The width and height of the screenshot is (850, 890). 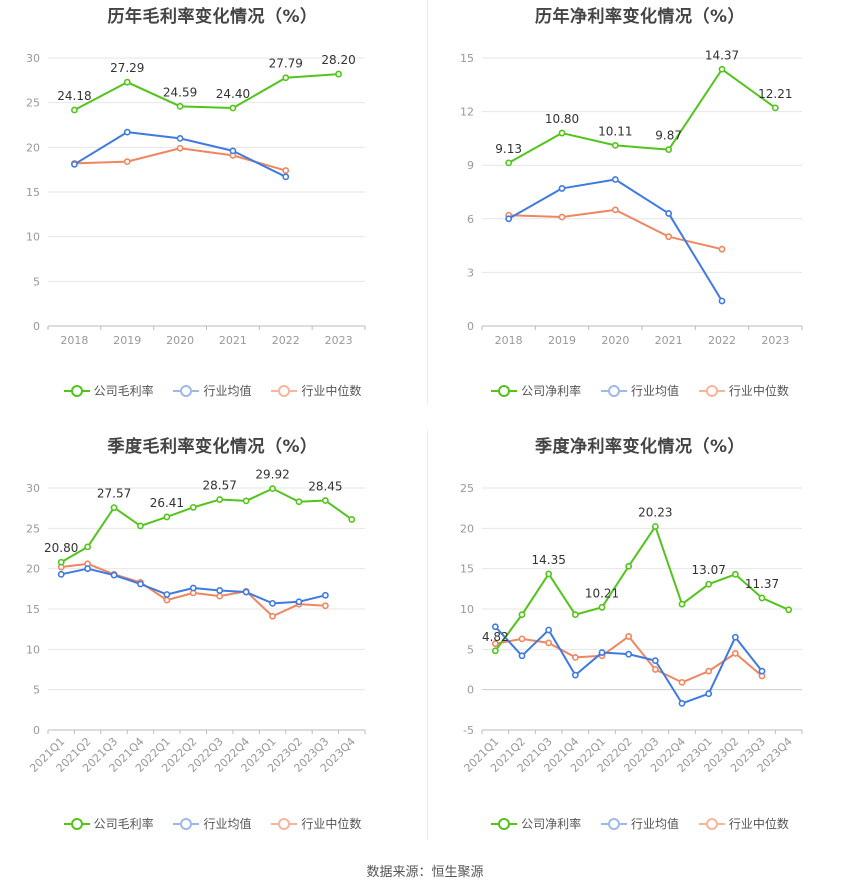 What do you see at coordinates (722, 340) in the screenshot?
I see `x-tick-label: 2022` at bounding box center [722, 340].